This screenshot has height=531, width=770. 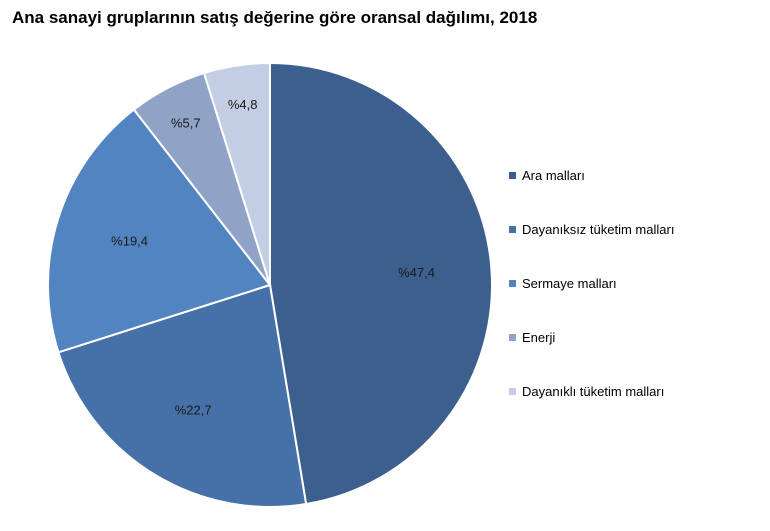 What do you see at coordinates (416, 272) in the screenshot?
I see `slice-label-1: %47,4` at bounding box center [416, 272].